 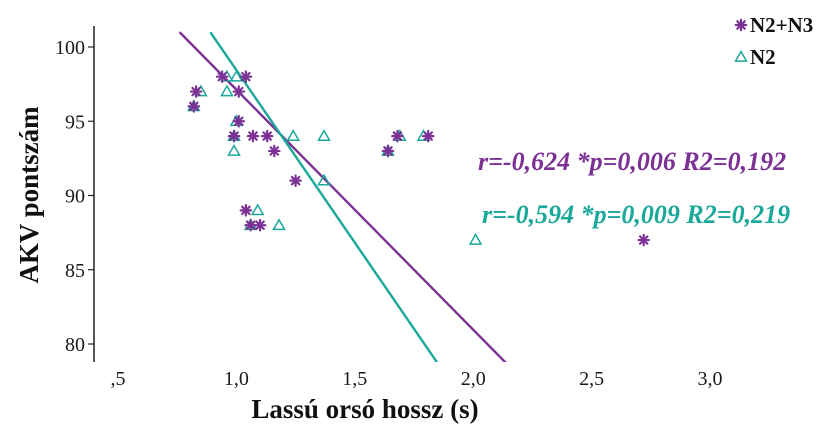 What do you see at coordinates (236, 379) in the screenshot?
I see `x-tick-label: 1,0` at bounding box center [236, 379].